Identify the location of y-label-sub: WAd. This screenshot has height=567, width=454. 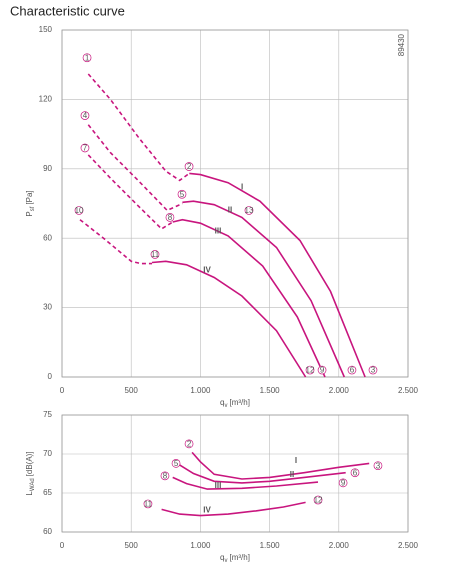
(33, 484).